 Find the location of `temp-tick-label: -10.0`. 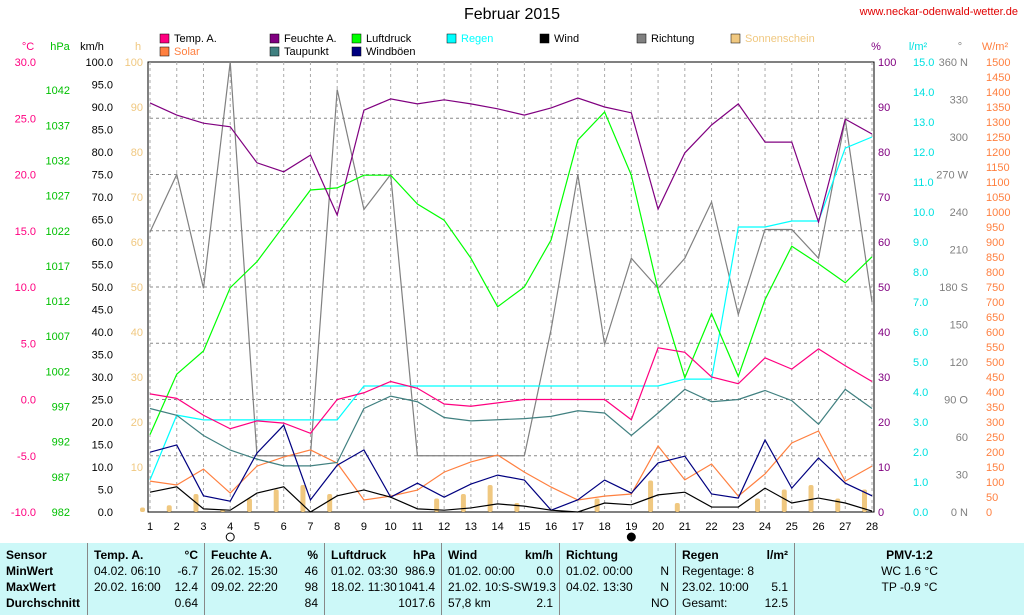

temp-tick-label: -10.0 is located at coordinates (23, 513).